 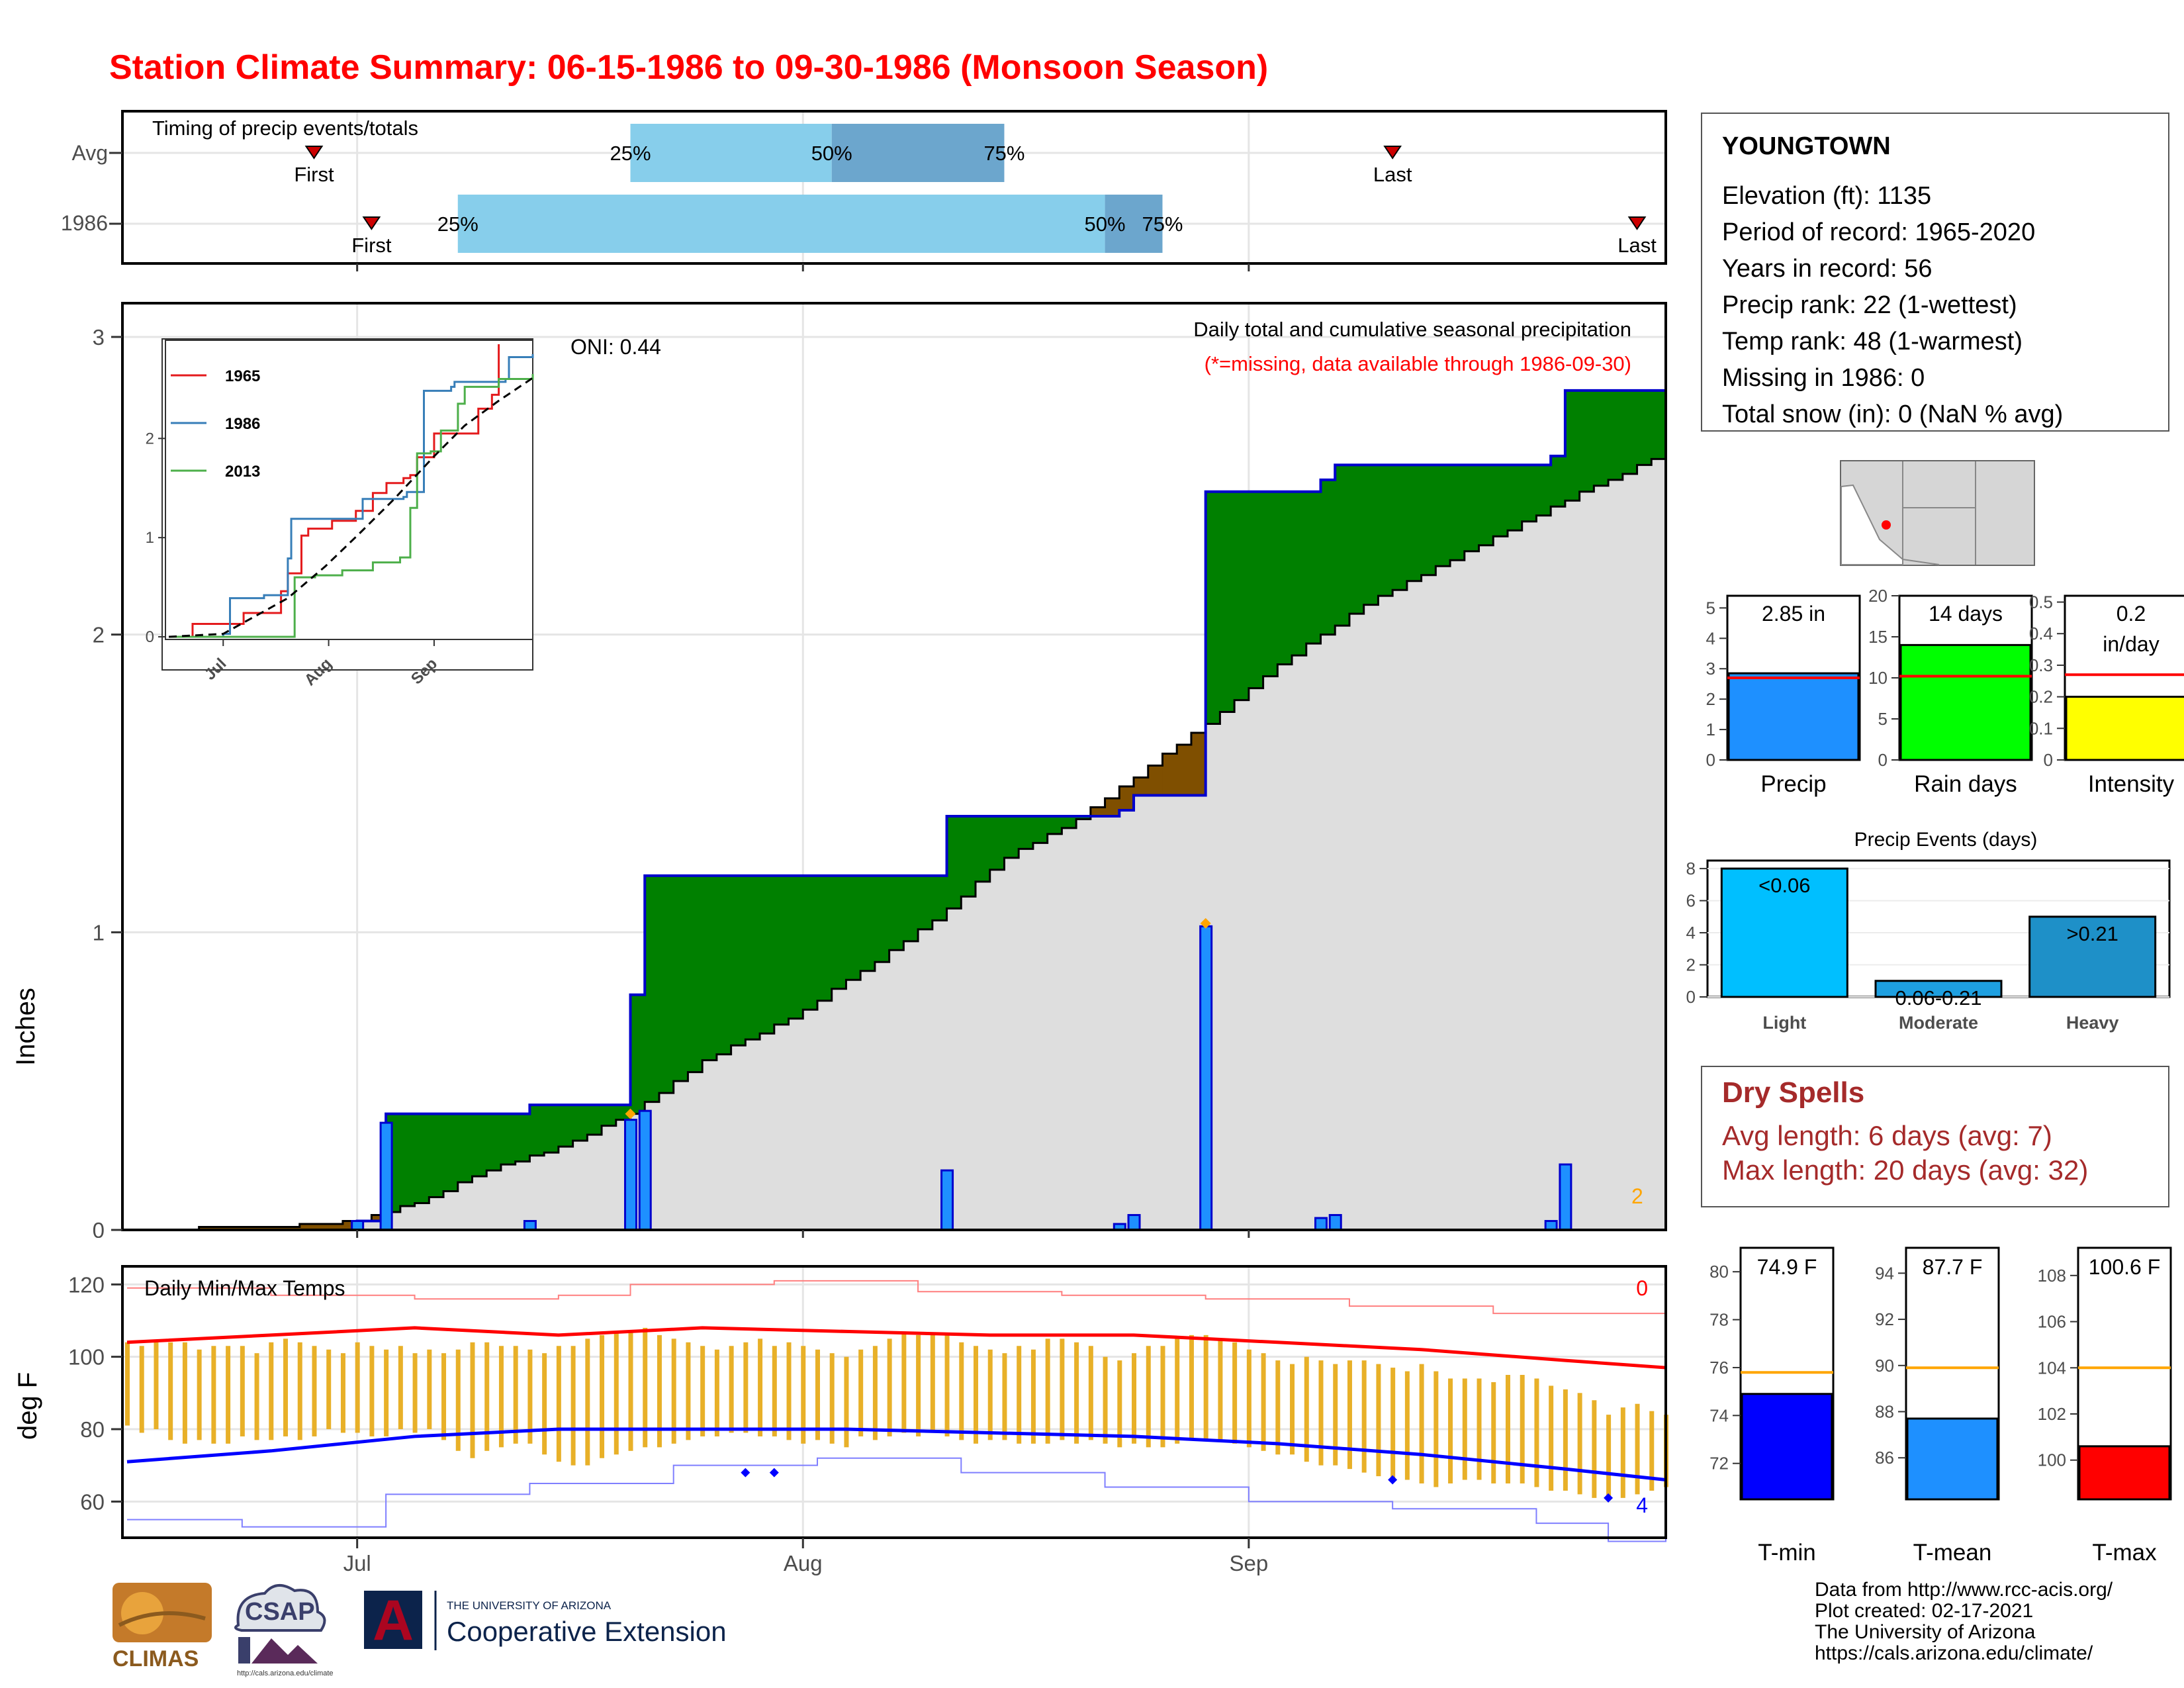 I want to click on temp-y-tick-label: 120, so click(x=87, y=1284).